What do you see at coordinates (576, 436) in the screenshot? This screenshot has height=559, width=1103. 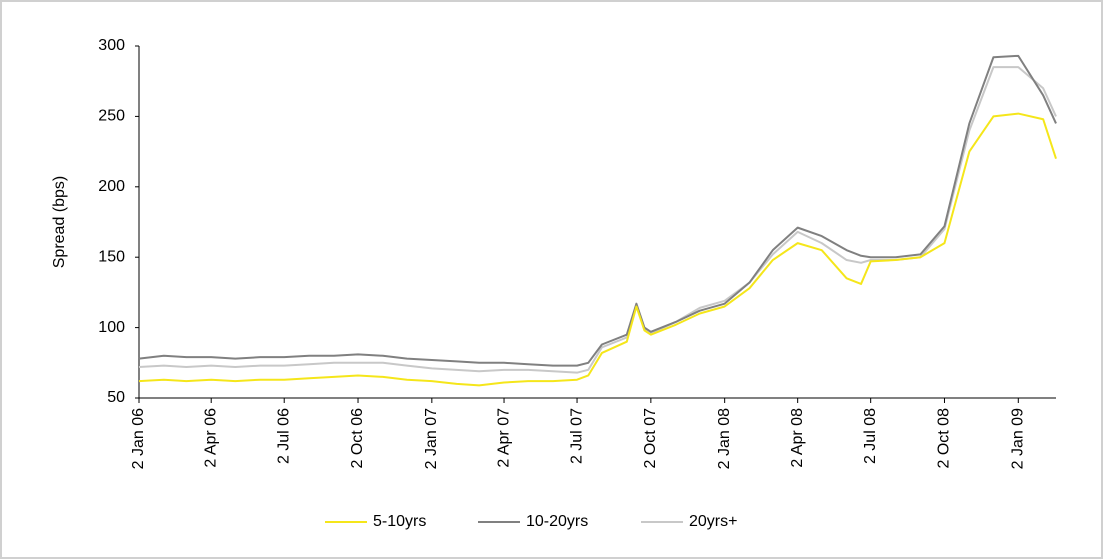 I see `x-tick-label: 2 Jul 07` at bounding box center [576, 436].